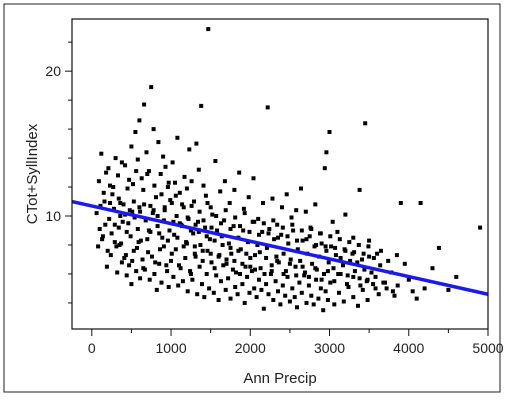 This screenshot has height=401, width=505. I want to click on x-tick-label-0: 0, so click(92, 348).